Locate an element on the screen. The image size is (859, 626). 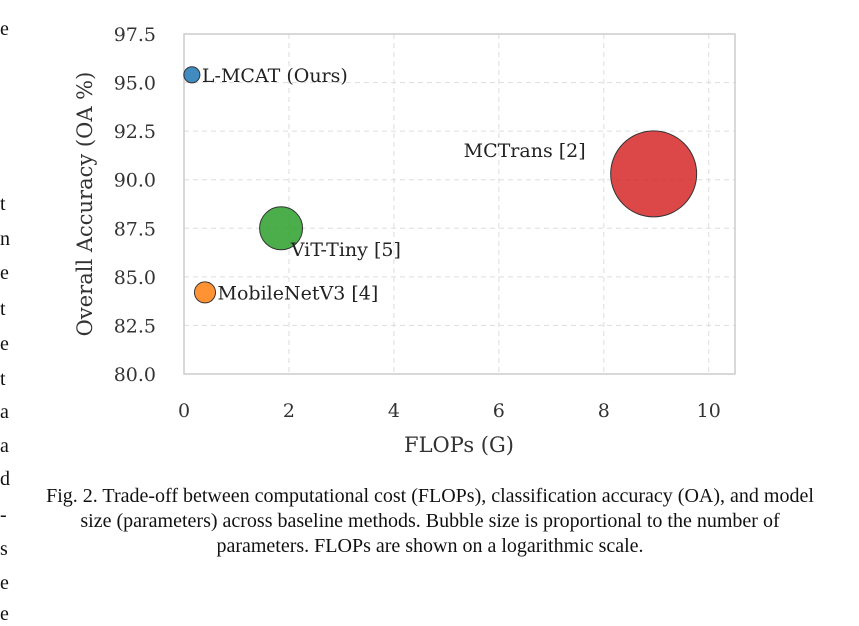
bubble-label: MobileNetV3 [4] is located at coordinates (298, 293).